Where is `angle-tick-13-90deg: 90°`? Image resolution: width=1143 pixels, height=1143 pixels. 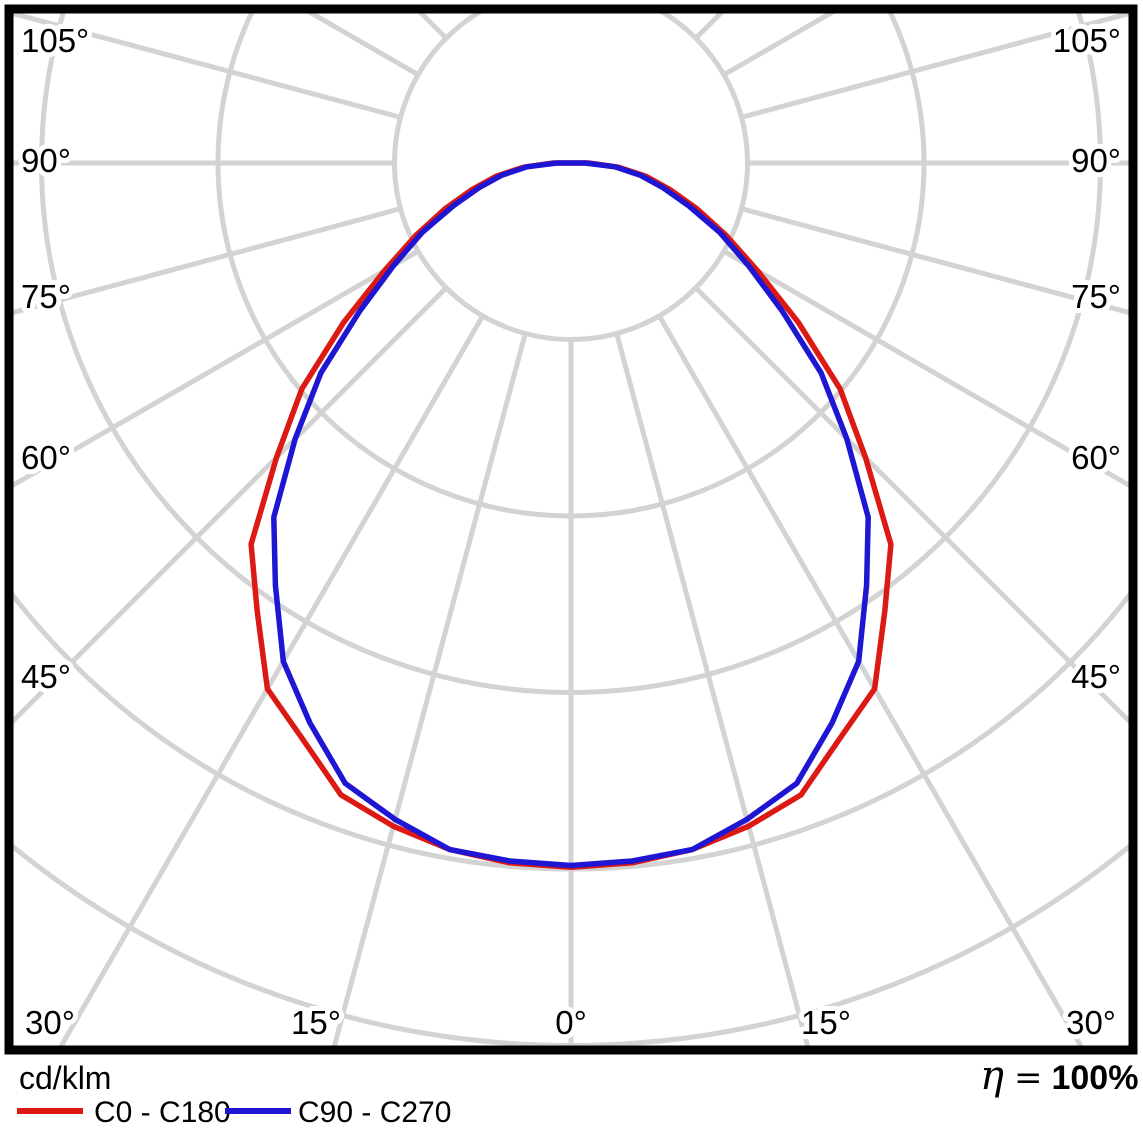
angle-tick-13-90deg: 90° is located at coordinates (1096, 160).